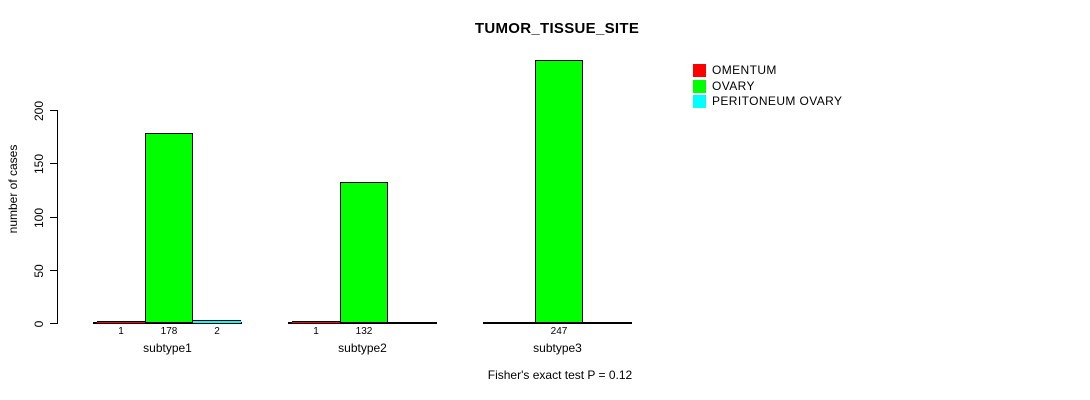  I want to click on y-axis-tick-label: 50, so click(39, 270).